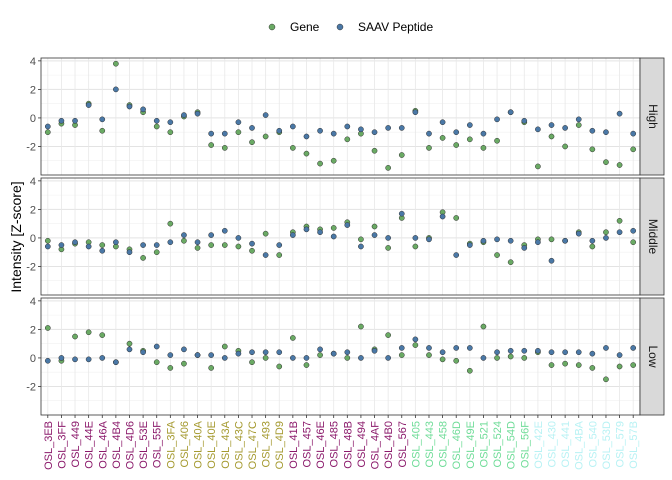  What do you see at coordinates (272, 27) in the screenshot?
I see `legend-marker-gene` at bounding box center [272, 27].